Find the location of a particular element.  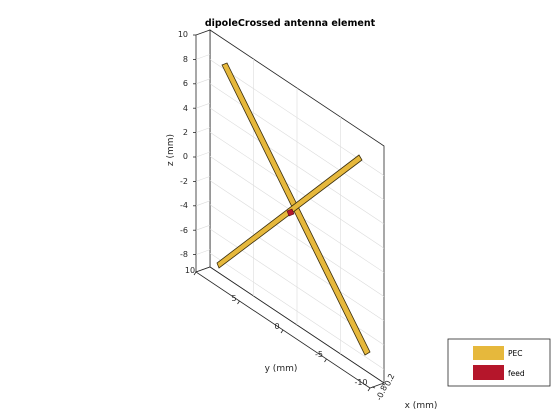

z-tick-label: -2 is located at coordinates (184, 181).